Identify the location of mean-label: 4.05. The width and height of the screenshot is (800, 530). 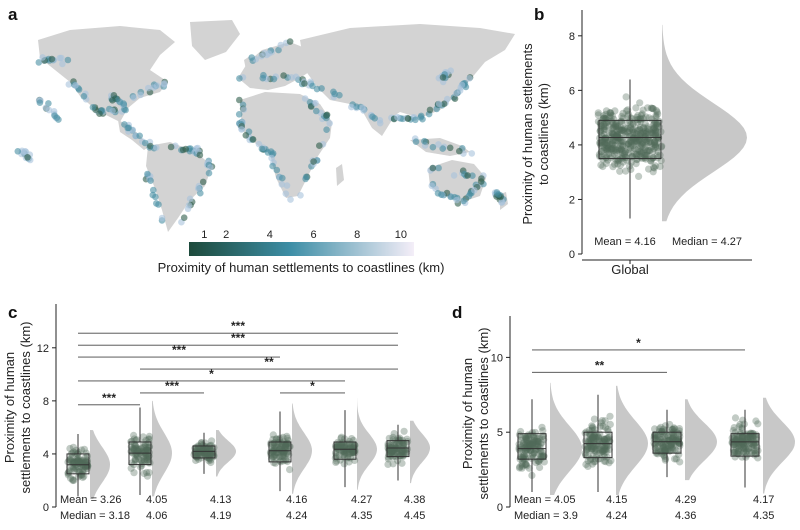
(156, 500).